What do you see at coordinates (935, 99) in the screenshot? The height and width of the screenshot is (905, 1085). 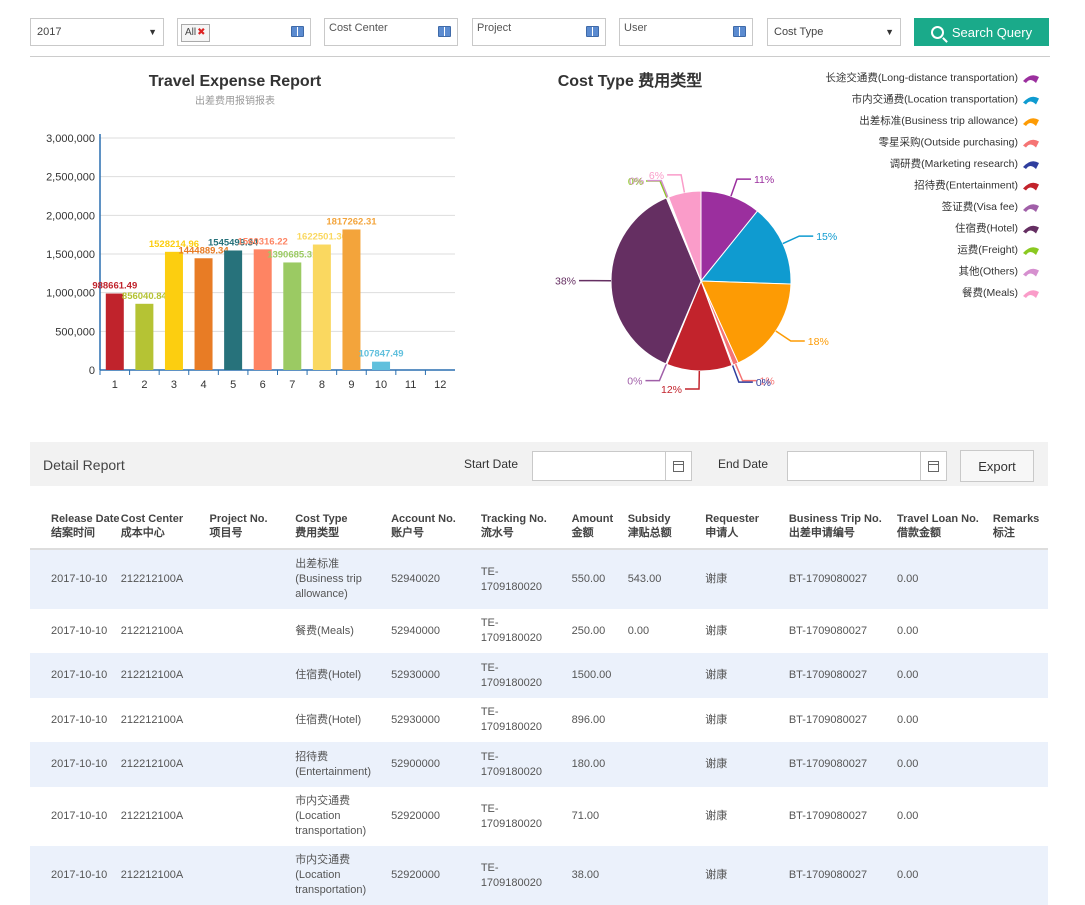 I see `legend-item-label: 市内交通费(Location transportation)` at bounding box center [935, 99].